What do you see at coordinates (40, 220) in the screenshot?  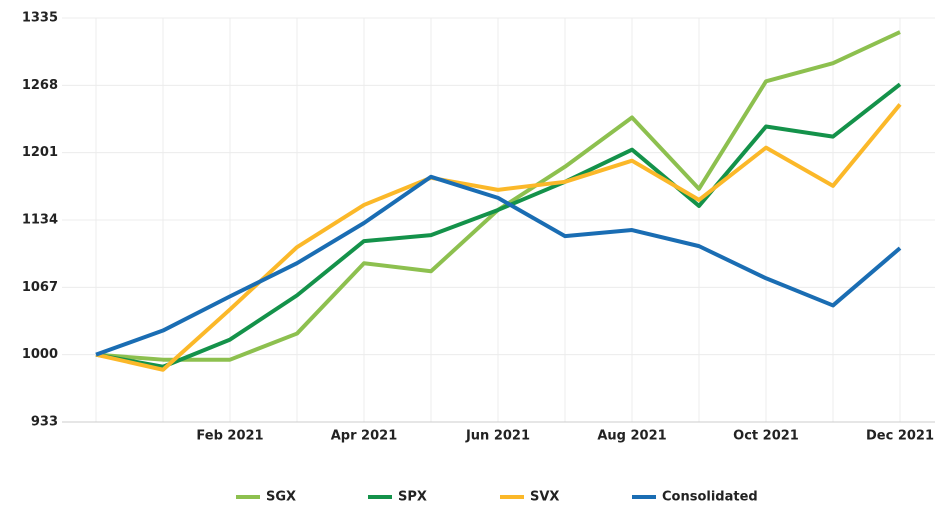 I see `y-tick-label: 1134` at bounding box center [40, 220].